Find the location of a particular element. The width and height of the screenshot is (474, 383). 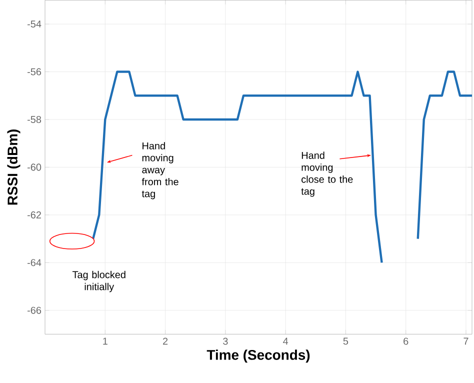

x-tick-label: 5 is located at coordinates (345, 341).